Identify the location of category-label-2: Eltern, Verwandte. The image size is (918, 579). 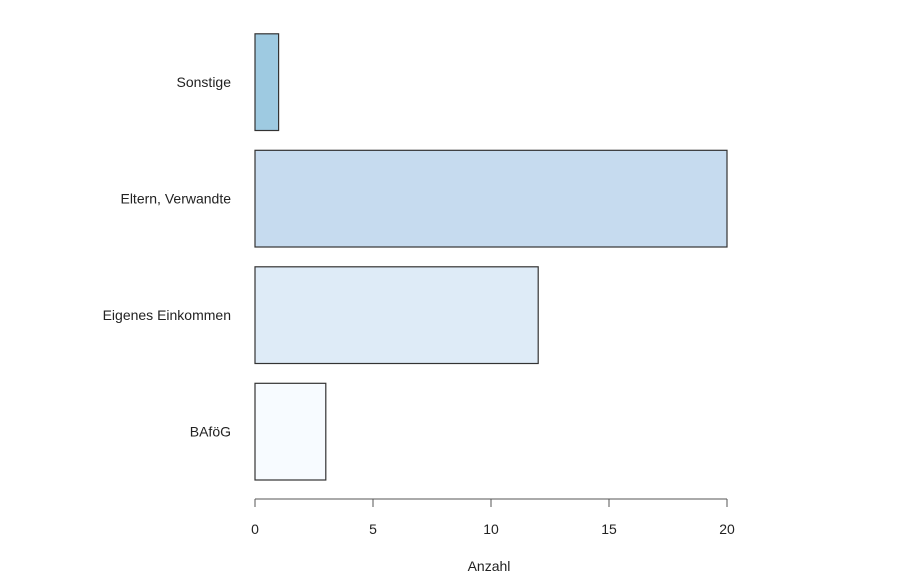
(175, 199).